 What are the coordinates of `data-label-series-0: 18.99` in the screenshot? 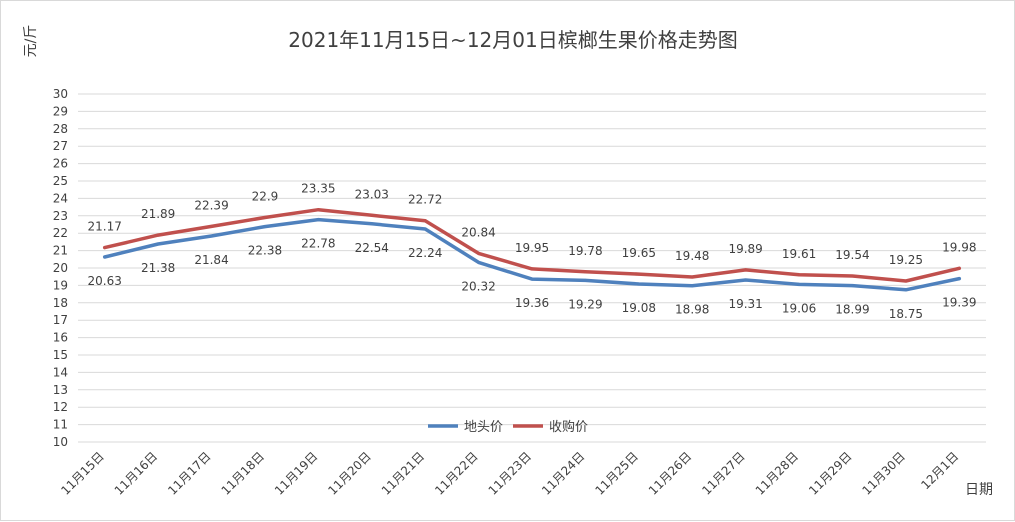 It's located at (852, 310).